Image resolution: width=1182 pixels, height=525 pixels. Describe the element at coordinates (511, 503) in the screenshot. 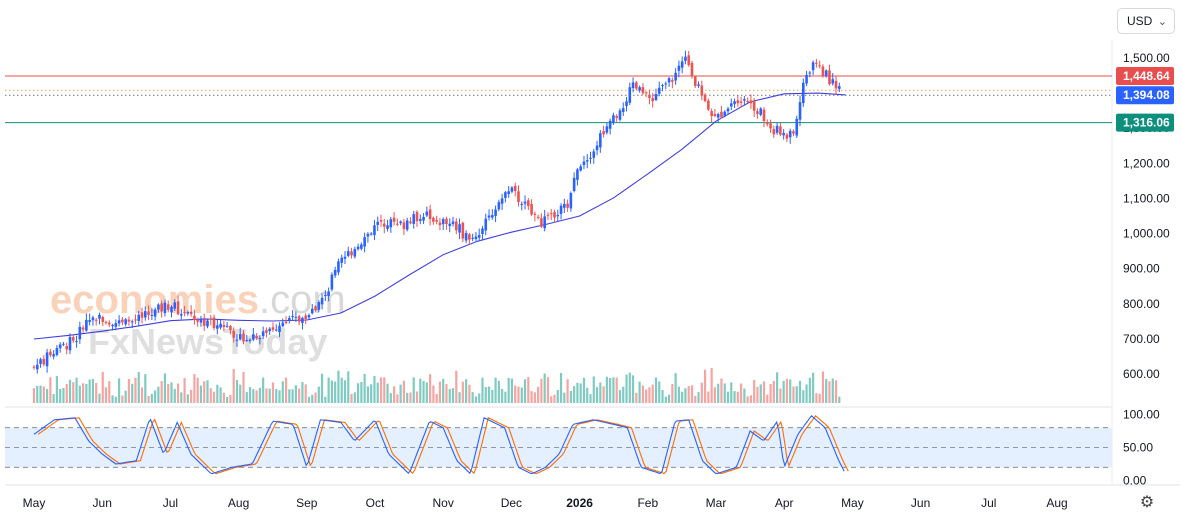

I see `time-tick-label: Dec` at that location.